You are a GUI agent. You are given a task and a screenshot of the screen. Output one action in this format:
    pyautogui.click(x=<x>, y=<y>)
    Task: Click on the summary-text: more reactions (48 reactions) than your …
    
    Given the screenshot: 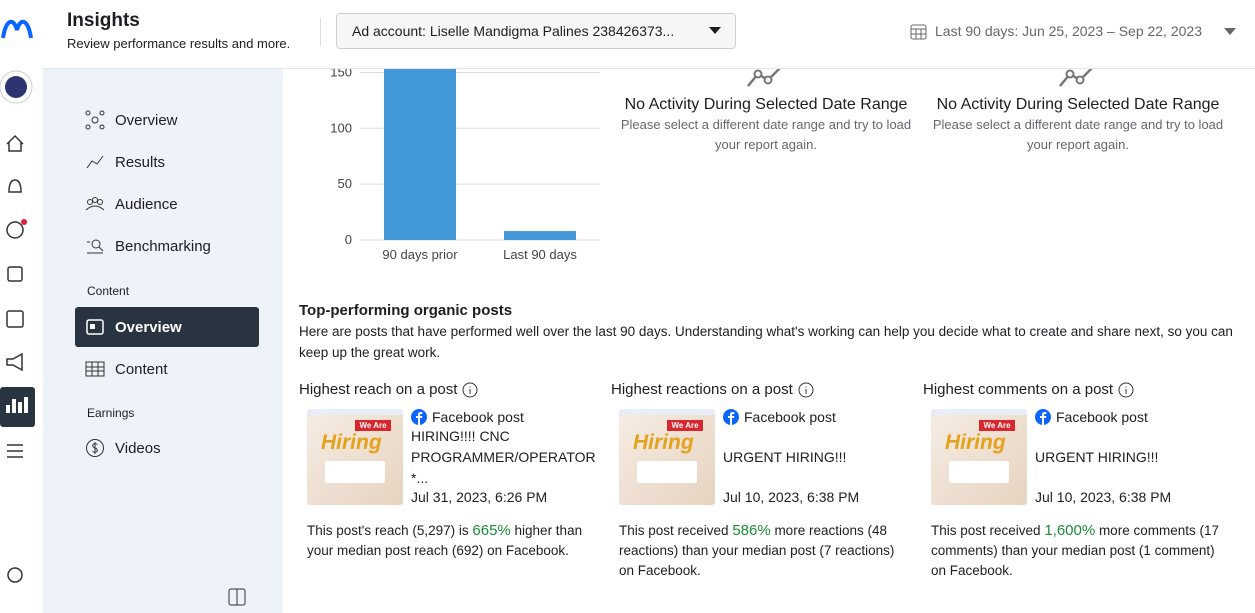 What is the action you would take?
    pyautogui.click(x=757, y=550)
    